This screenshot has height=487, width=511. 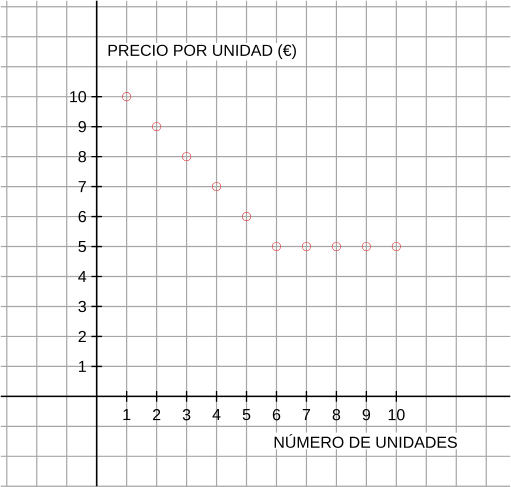 What do you see at coordinates (82, 336) in the screenshot?
I see `y-tick-label: 2` at bounding box center [82, 336].